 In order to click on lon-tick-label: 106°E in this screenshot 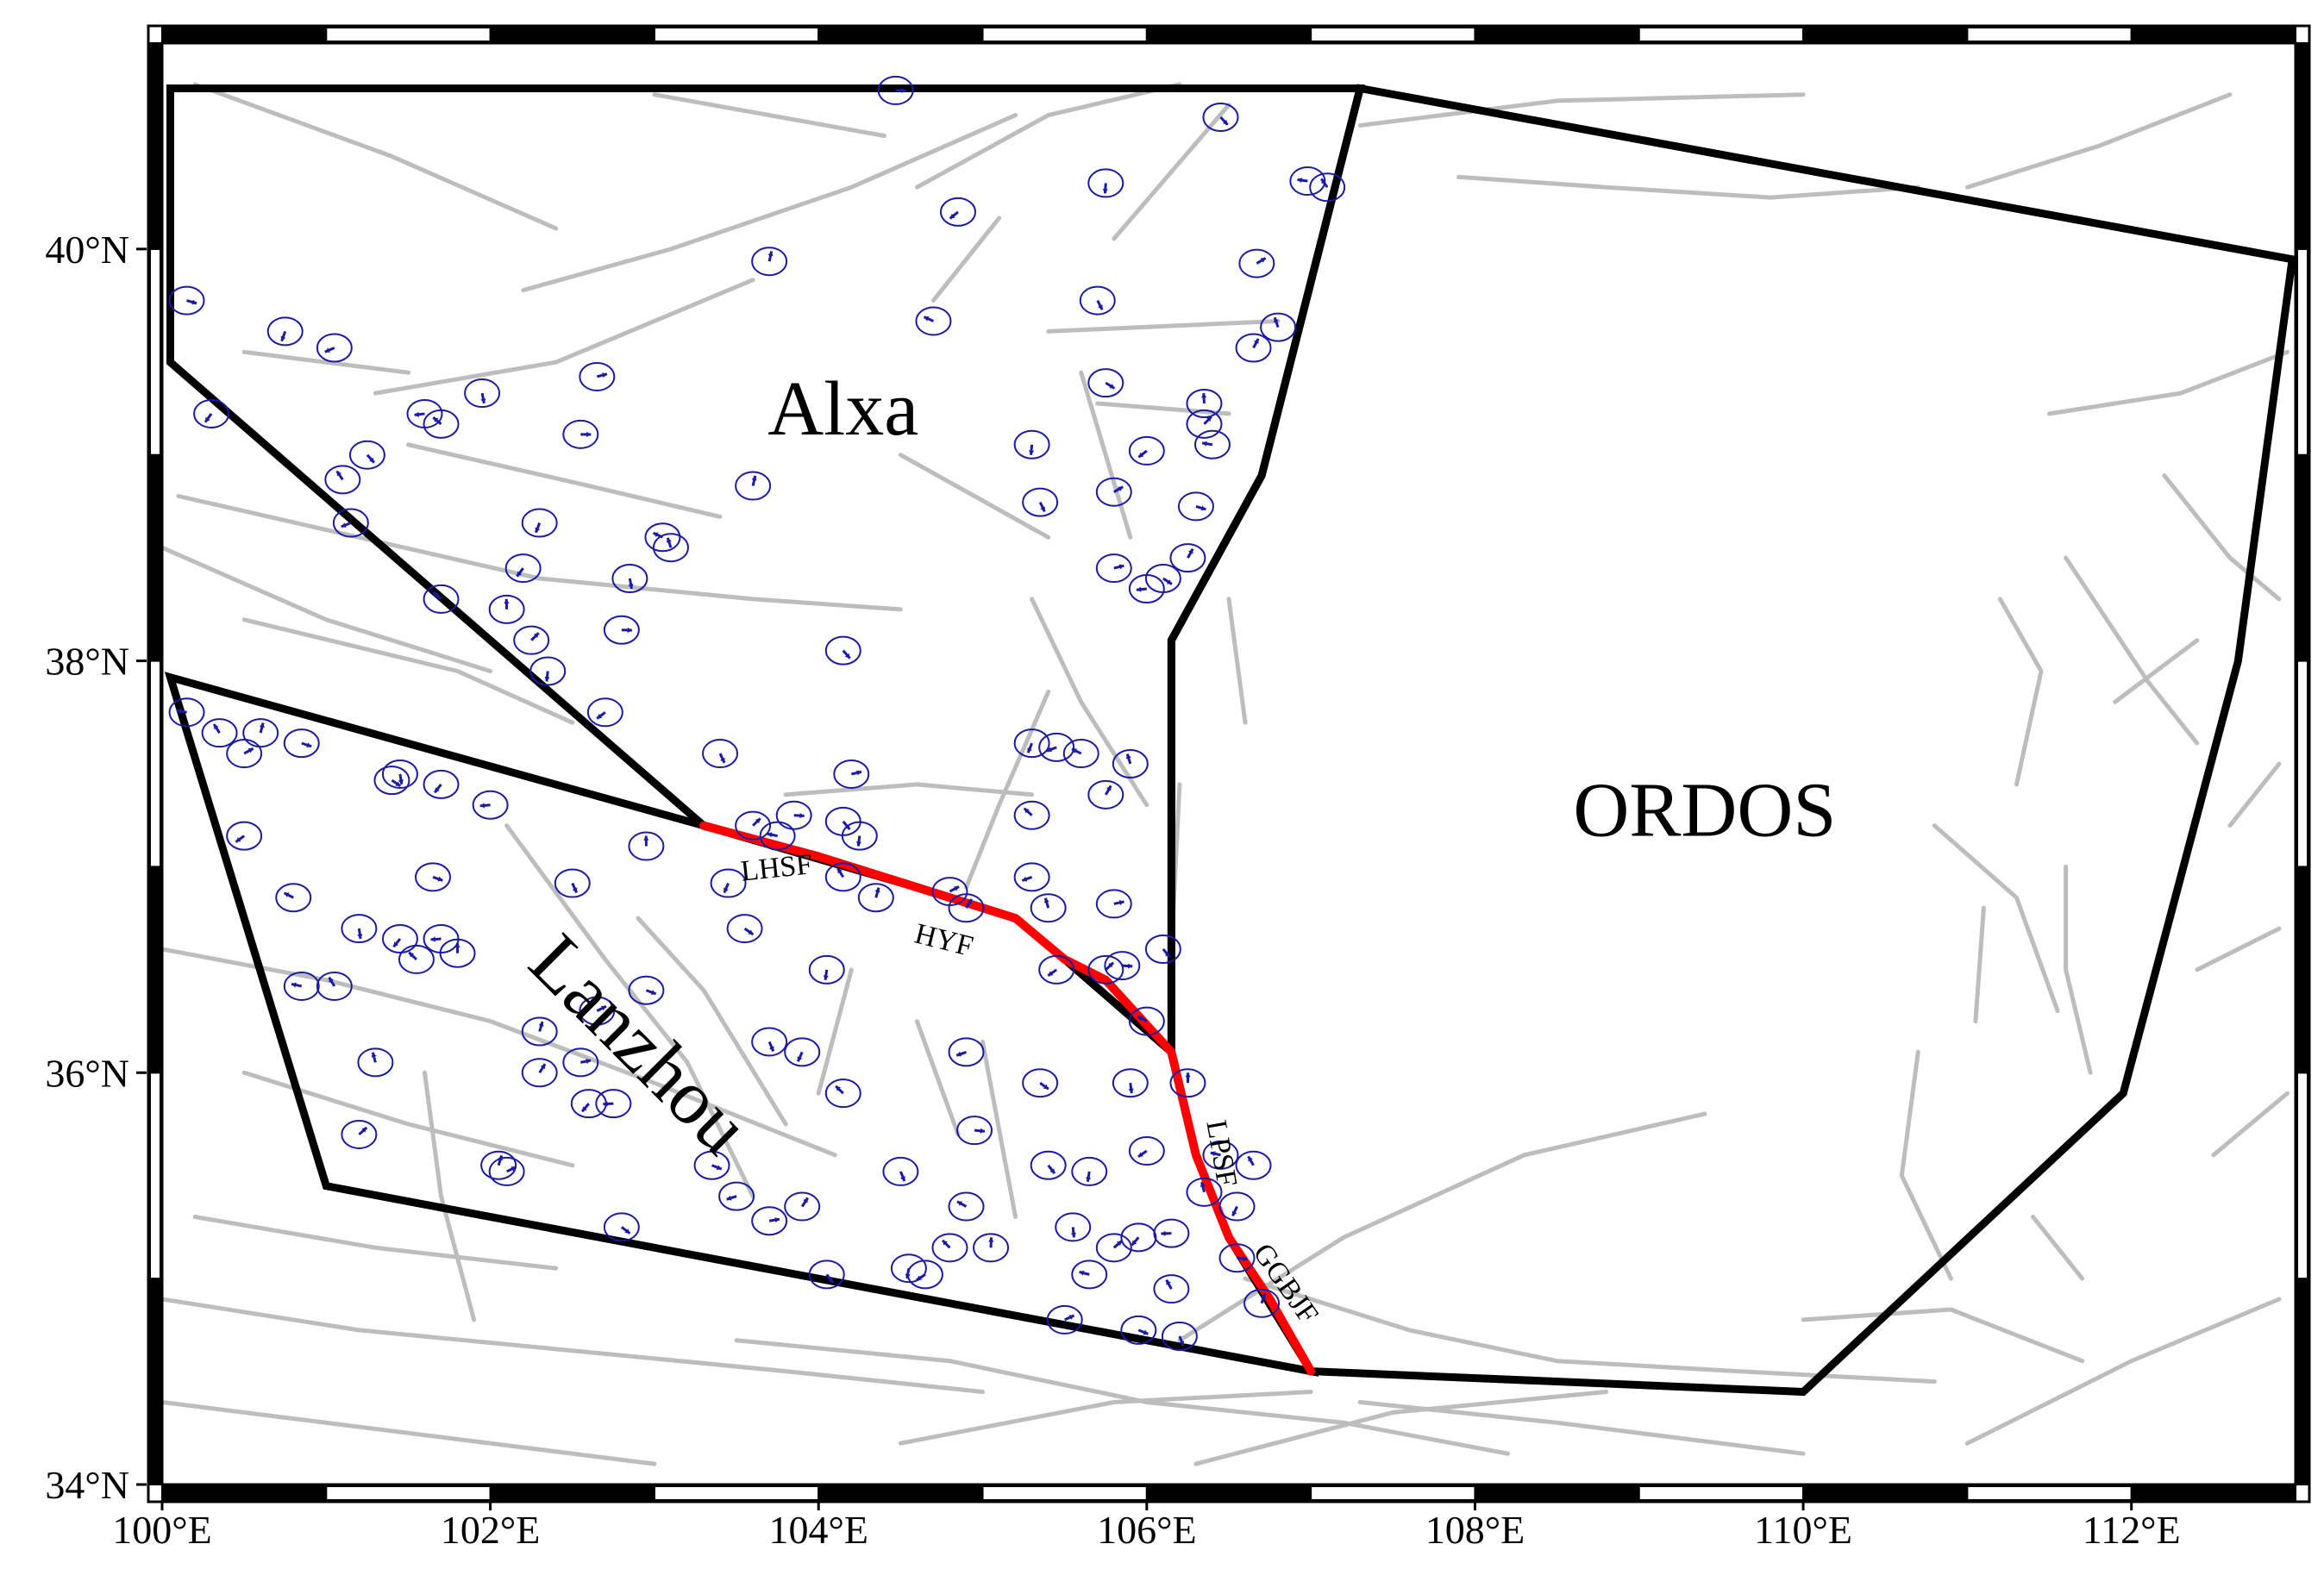, I will do `click(1147, 1530)`.